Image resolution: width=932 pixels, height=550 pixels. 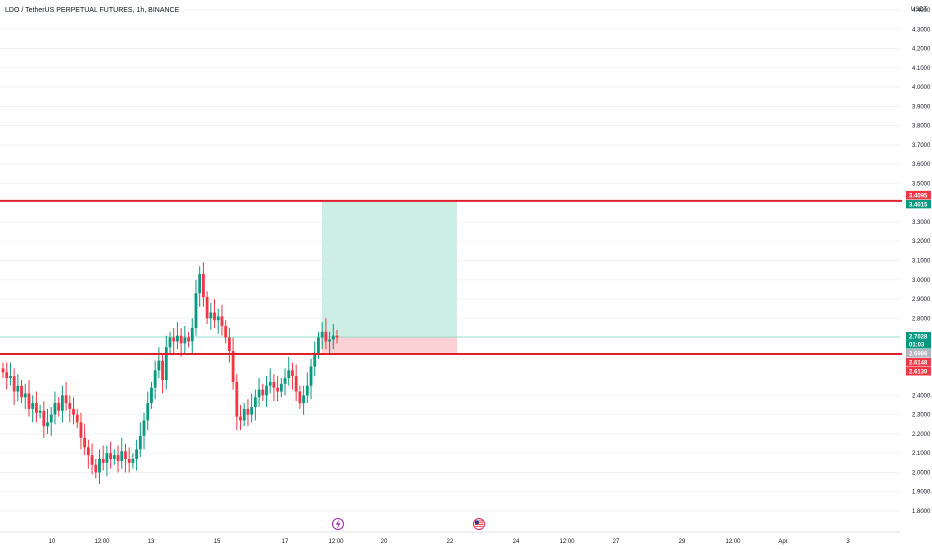 What do you see at coordinates (682, 542) in the screenshot?
I see `time-tick-label: 29` at bounding box center [682, 542].